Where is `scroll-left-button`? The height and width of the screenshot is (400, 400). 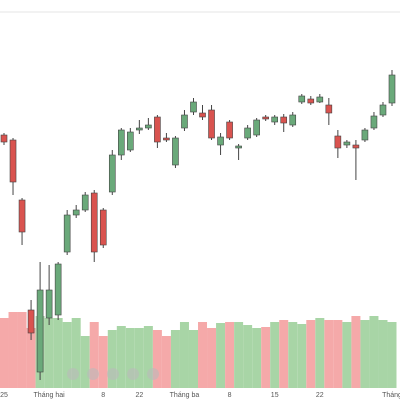
scroll-left-button is located at coordinates (133, 374).